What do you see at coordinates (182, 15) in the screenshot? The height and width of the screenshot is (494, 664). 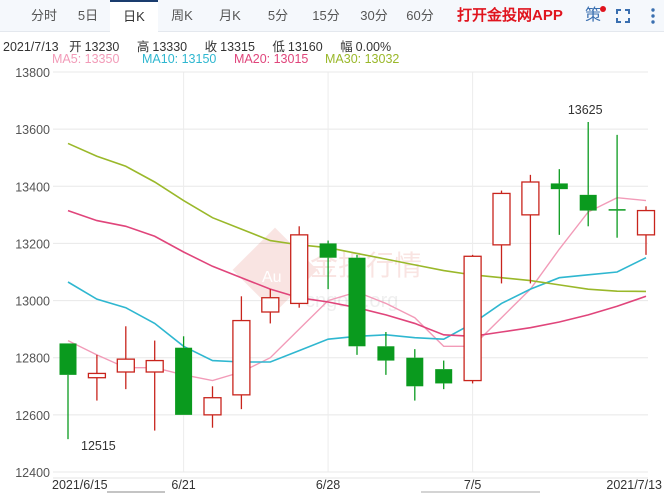 I see `tab-3: 周K` at bounding box center [182, 15].